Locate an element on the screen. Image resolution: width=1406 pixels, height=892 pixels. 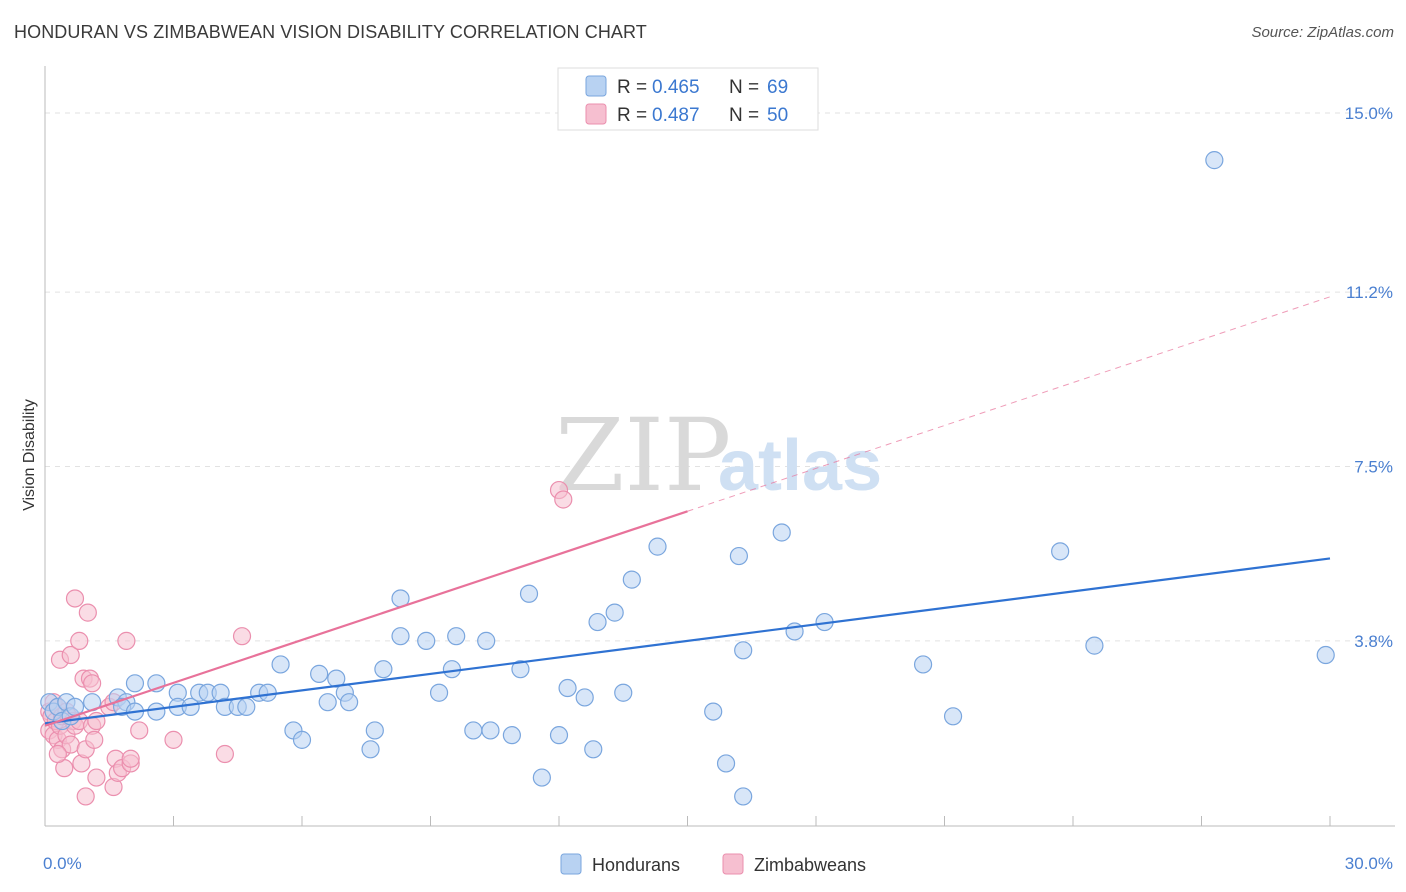
y-axis-title: Vision Disability is located at coordinates (29, 455).